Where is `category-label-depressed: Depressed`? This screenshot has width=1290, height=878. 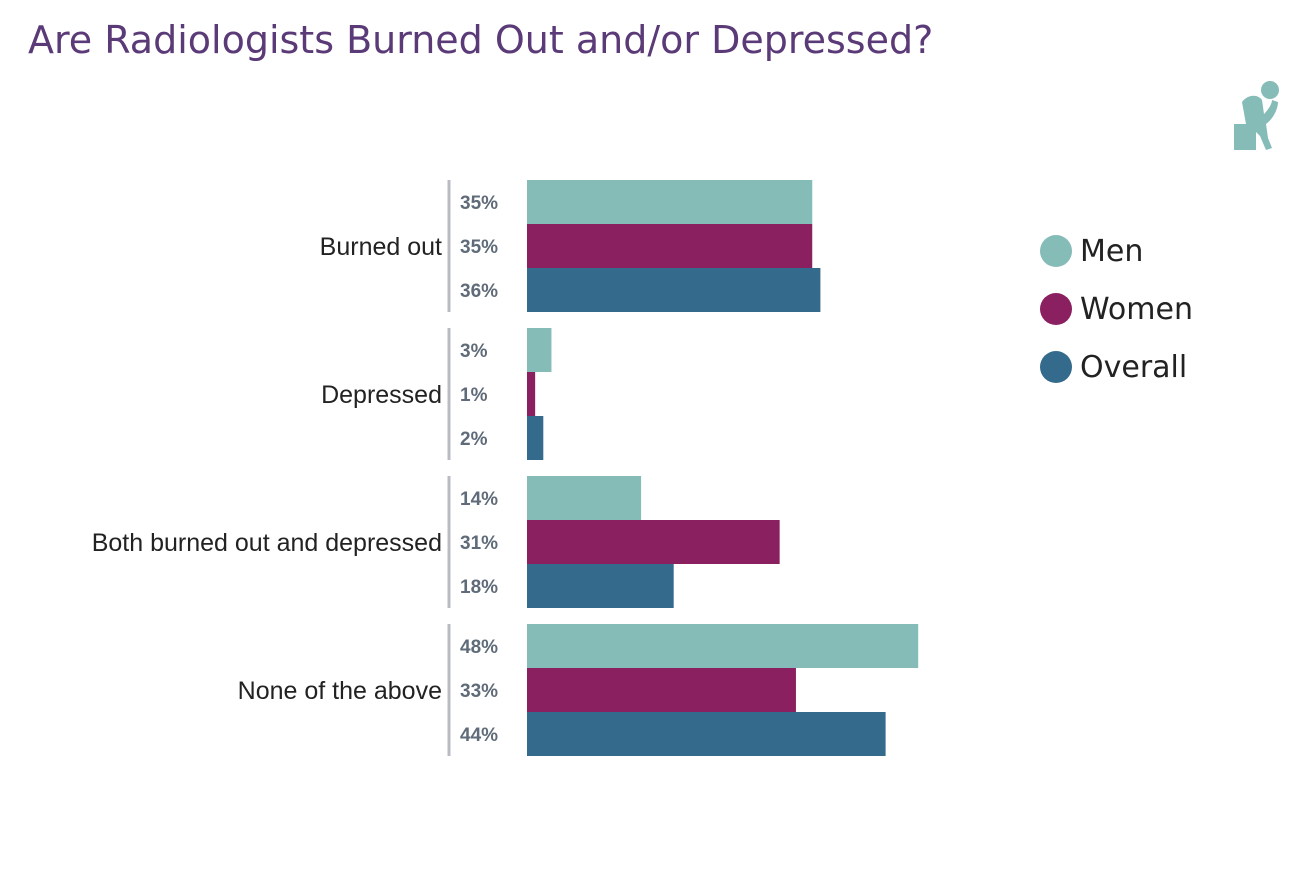 category-label-depressed: Depressed is located at coordinates (381, 395).